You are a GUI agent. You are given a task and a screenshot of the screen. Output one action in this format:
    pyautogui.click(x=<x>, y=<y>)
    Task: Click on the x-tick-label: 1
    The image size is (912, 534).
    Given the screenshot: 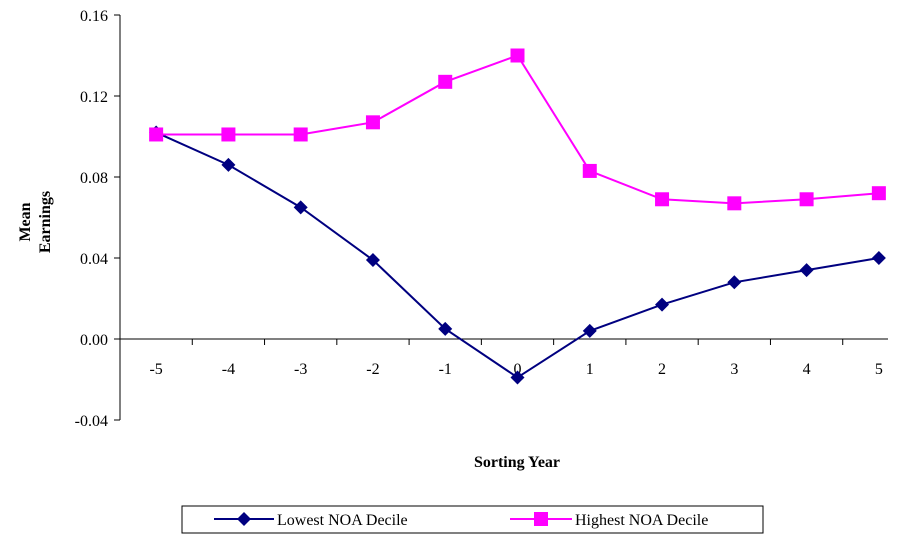 What is the action you would take?
    pyautogui.click(x=590, y=369)
    